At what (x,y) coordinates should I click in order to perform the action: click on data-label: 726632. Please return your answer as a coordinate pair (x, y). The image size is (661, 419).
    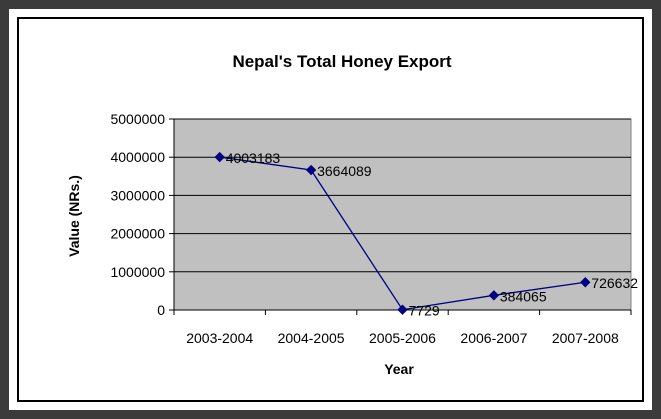
    Looking at the image, I should click on (614, 283).